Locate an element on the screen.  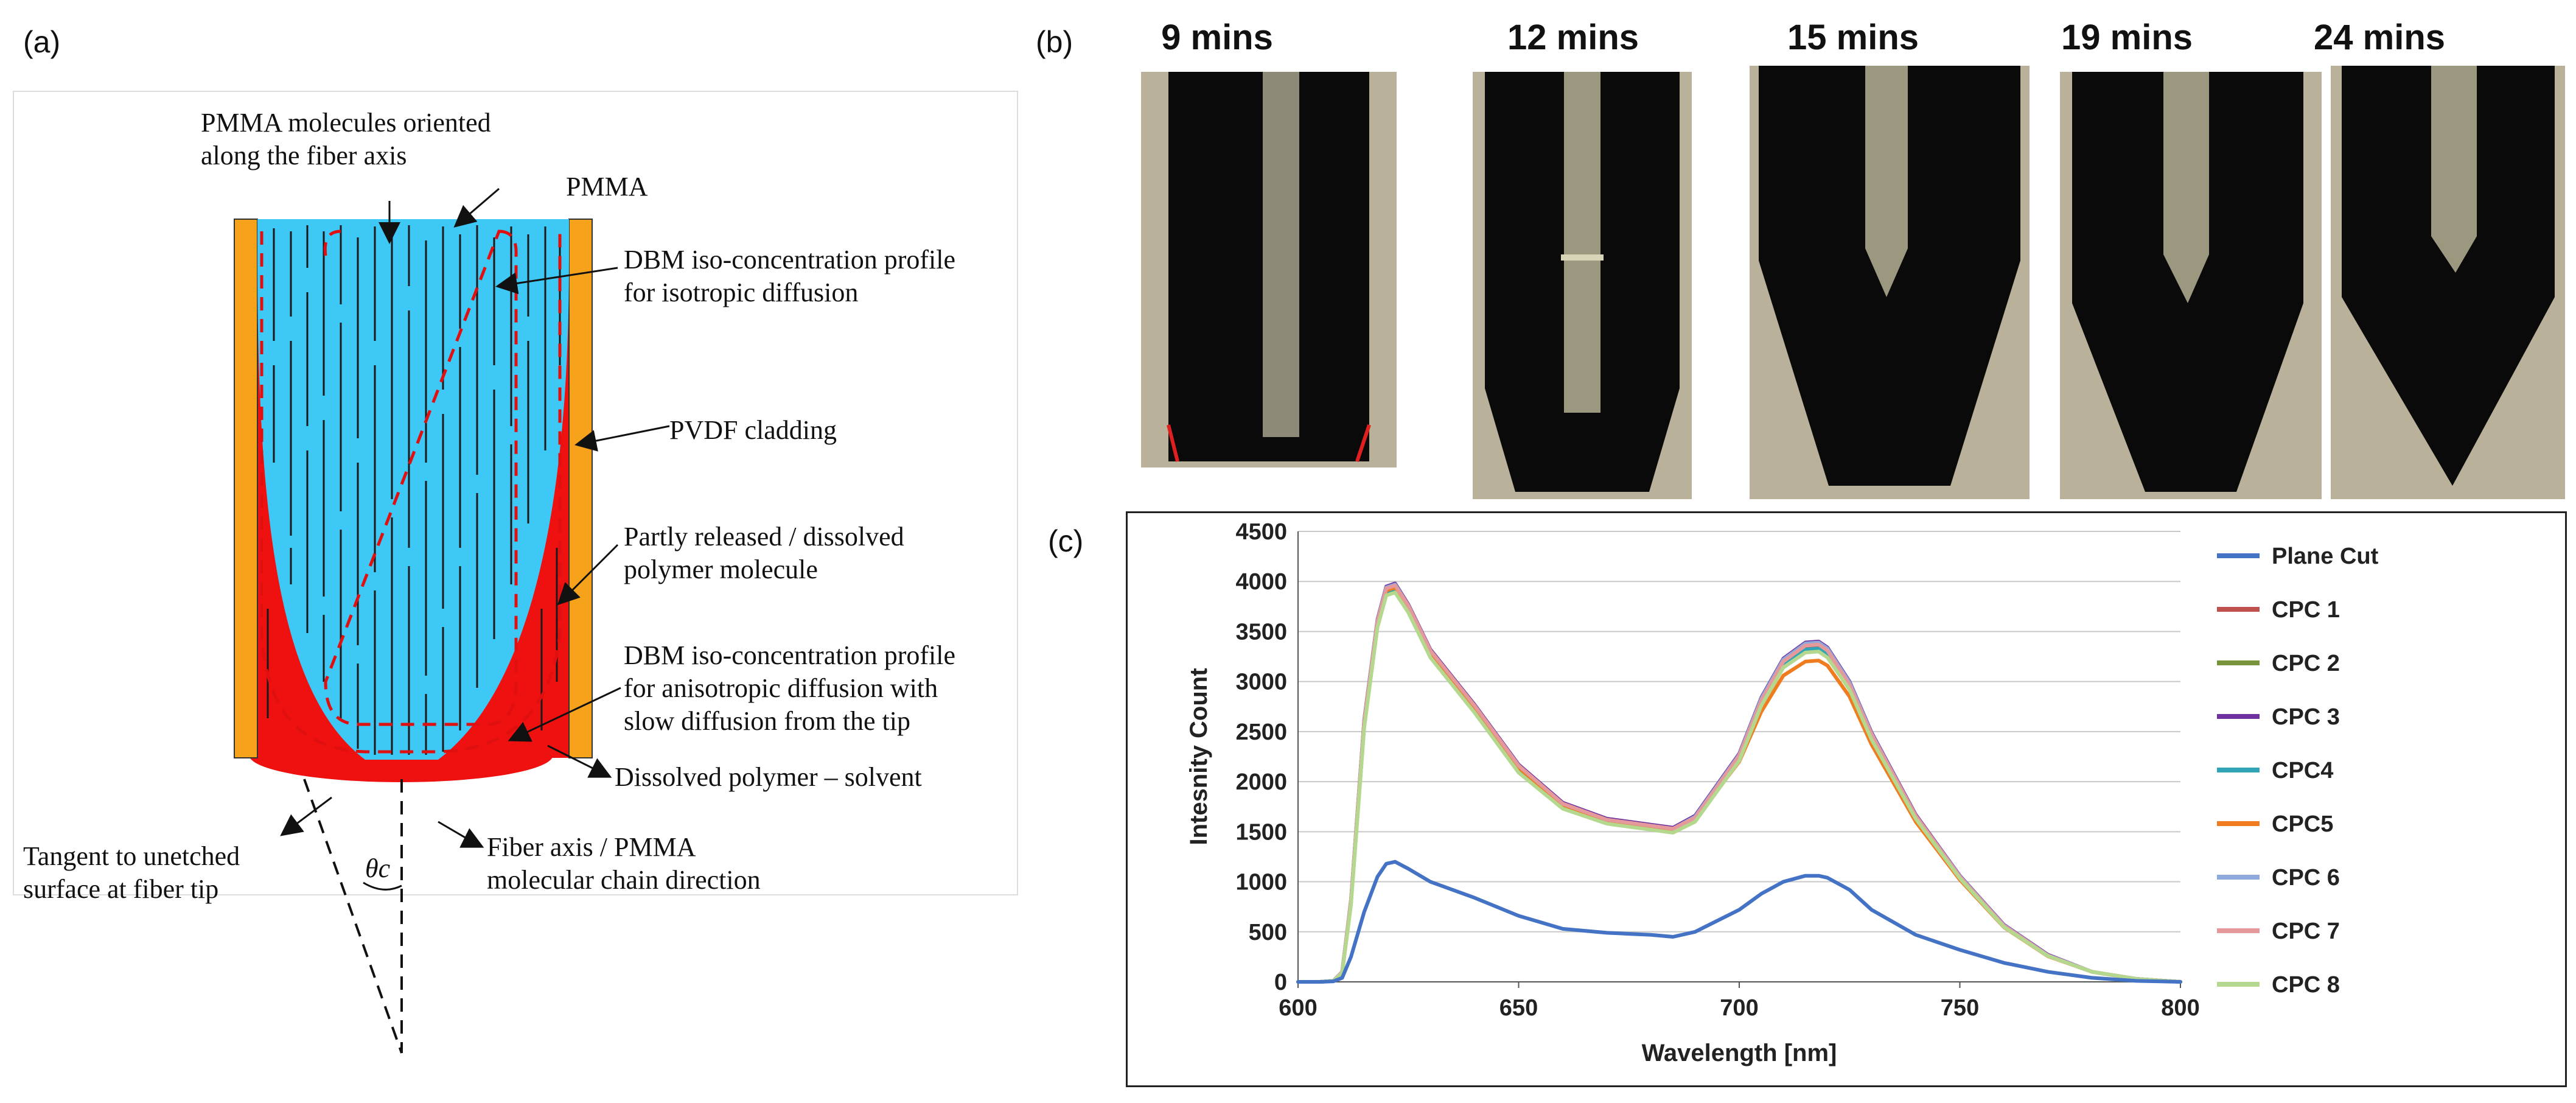
y-tick-label: 0 is located at coordinates (1280, 982).